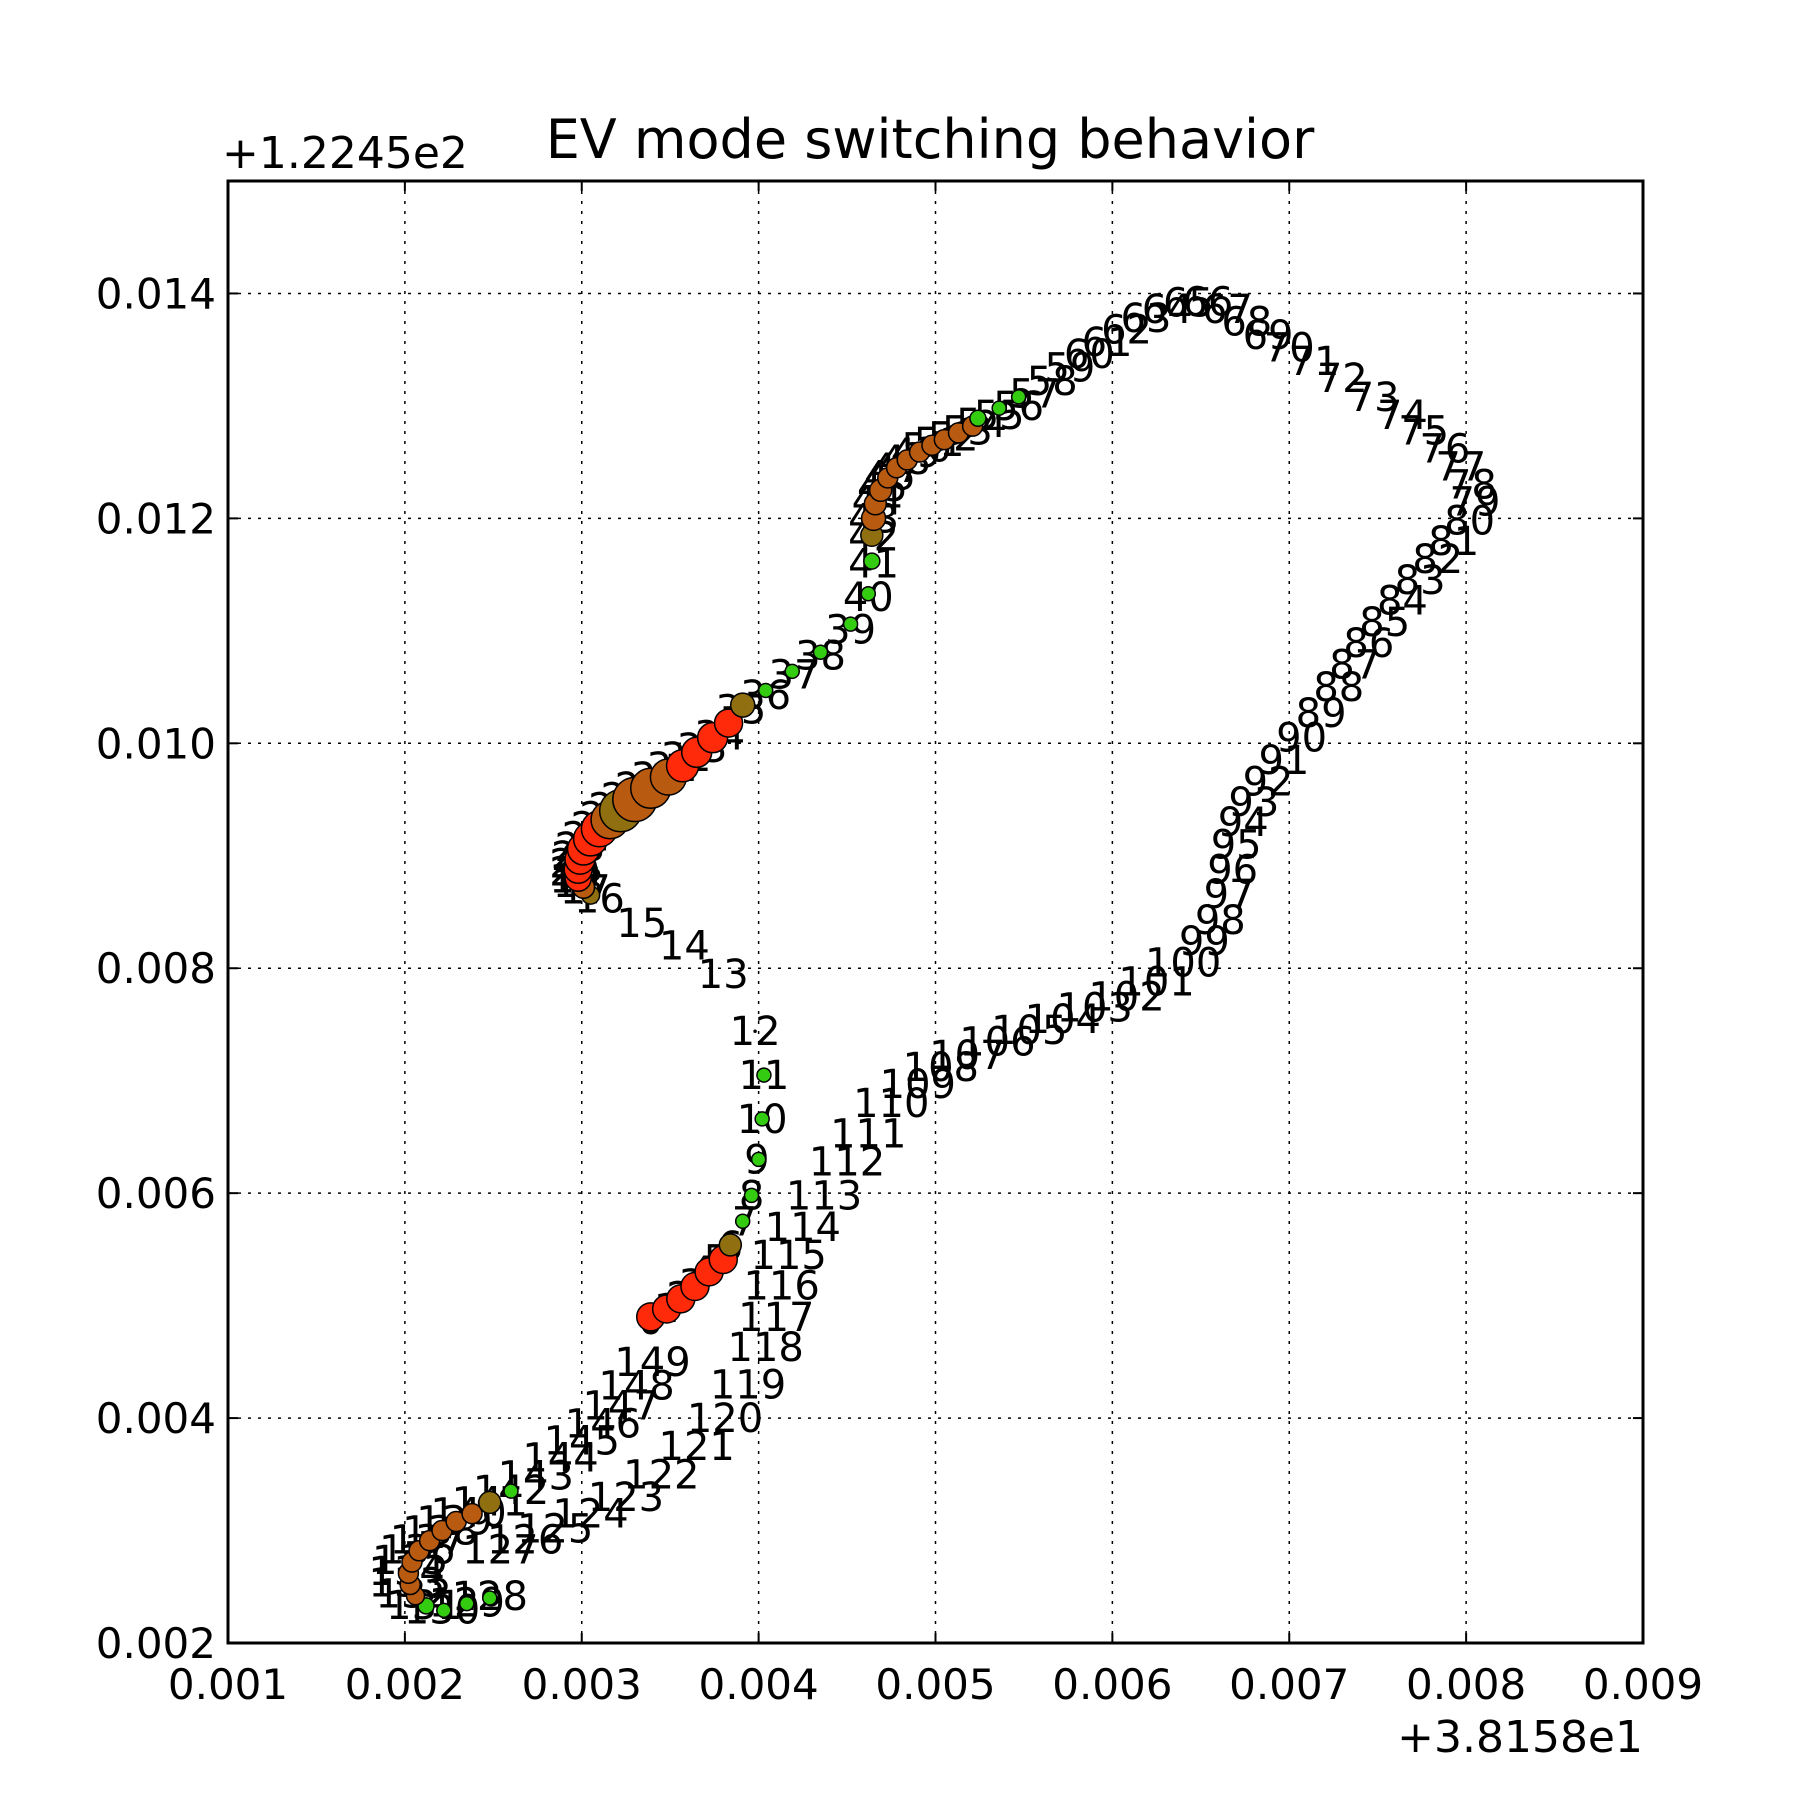  Describe the element at coordinates (156, 518) in the screenshot. I see `y-tick-label: 0.012` at that location.